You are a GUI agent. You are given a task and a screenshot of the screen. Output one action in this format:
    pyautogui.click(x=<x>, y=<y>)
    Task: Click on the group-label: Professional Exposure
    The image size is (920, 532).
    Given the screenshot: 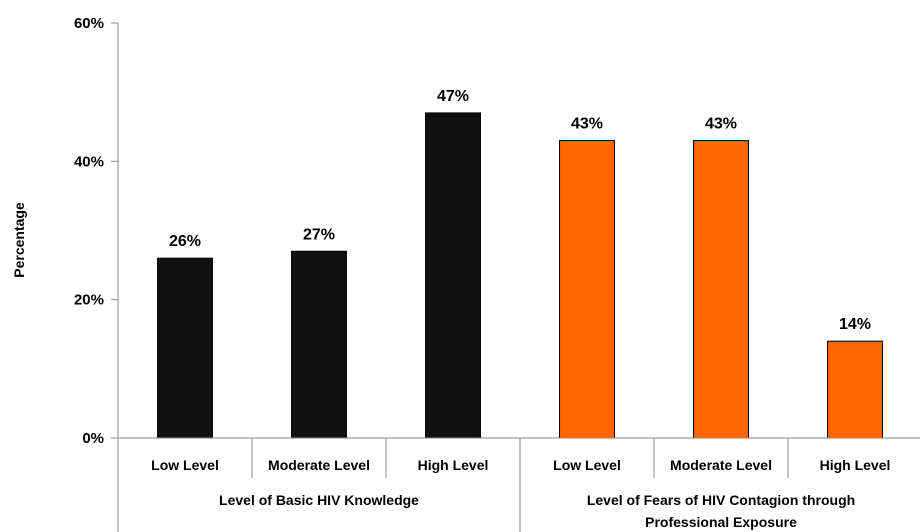 What is the action you would take?
    pyautogui.click(x=721, y=522)
    